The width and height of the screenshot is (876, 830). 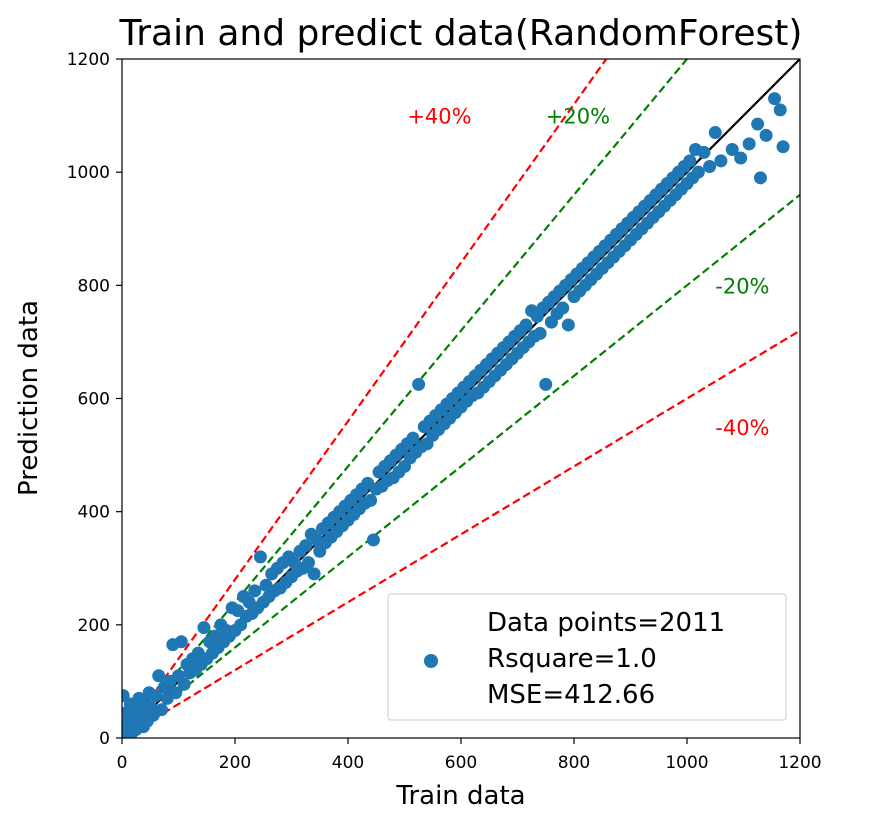 I want to click on x-tick-label: 400, so click(x=348, y=763).